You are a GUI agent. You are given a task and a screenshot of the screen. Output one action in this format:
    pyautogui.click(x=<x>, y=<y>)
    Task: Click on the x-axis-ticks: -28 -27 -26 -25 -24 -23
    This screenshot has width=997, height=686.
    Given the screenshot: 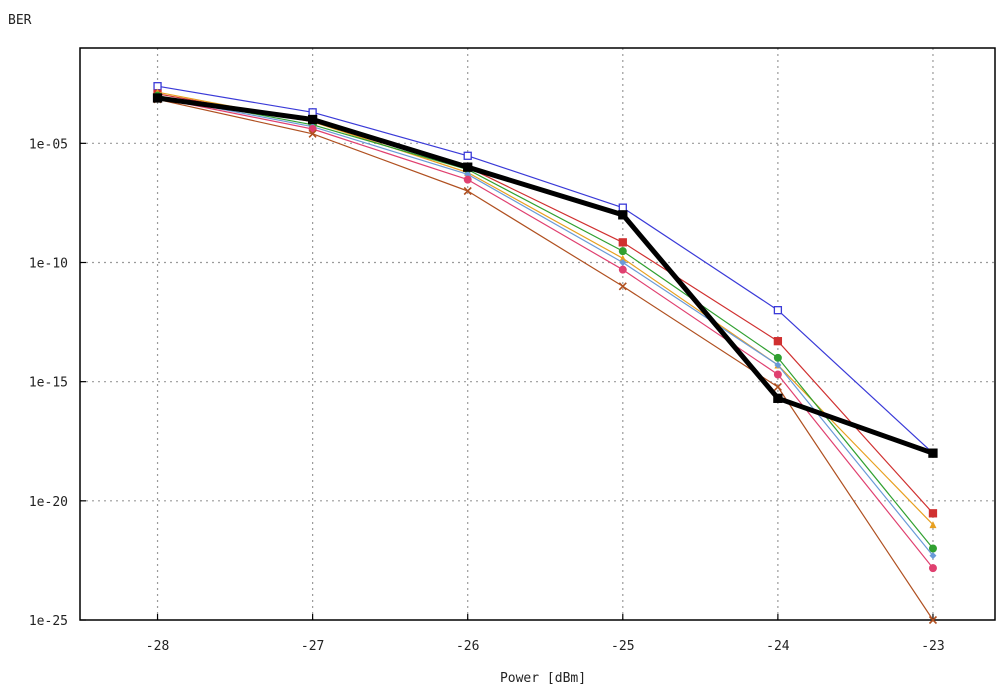 What is the action you would take?
    pyautogui.click(x=545, y=634)
    